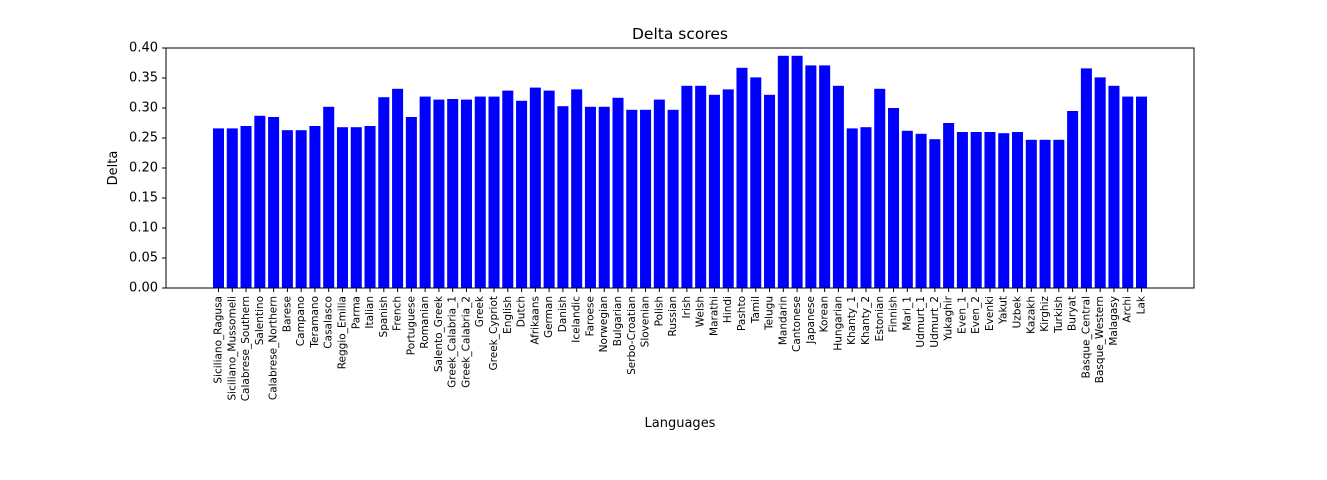  What do you see at coordinates (1142, 304) in the screenshot?
I see `x-tick-label: Lak` at bounding box center [1142, 304].